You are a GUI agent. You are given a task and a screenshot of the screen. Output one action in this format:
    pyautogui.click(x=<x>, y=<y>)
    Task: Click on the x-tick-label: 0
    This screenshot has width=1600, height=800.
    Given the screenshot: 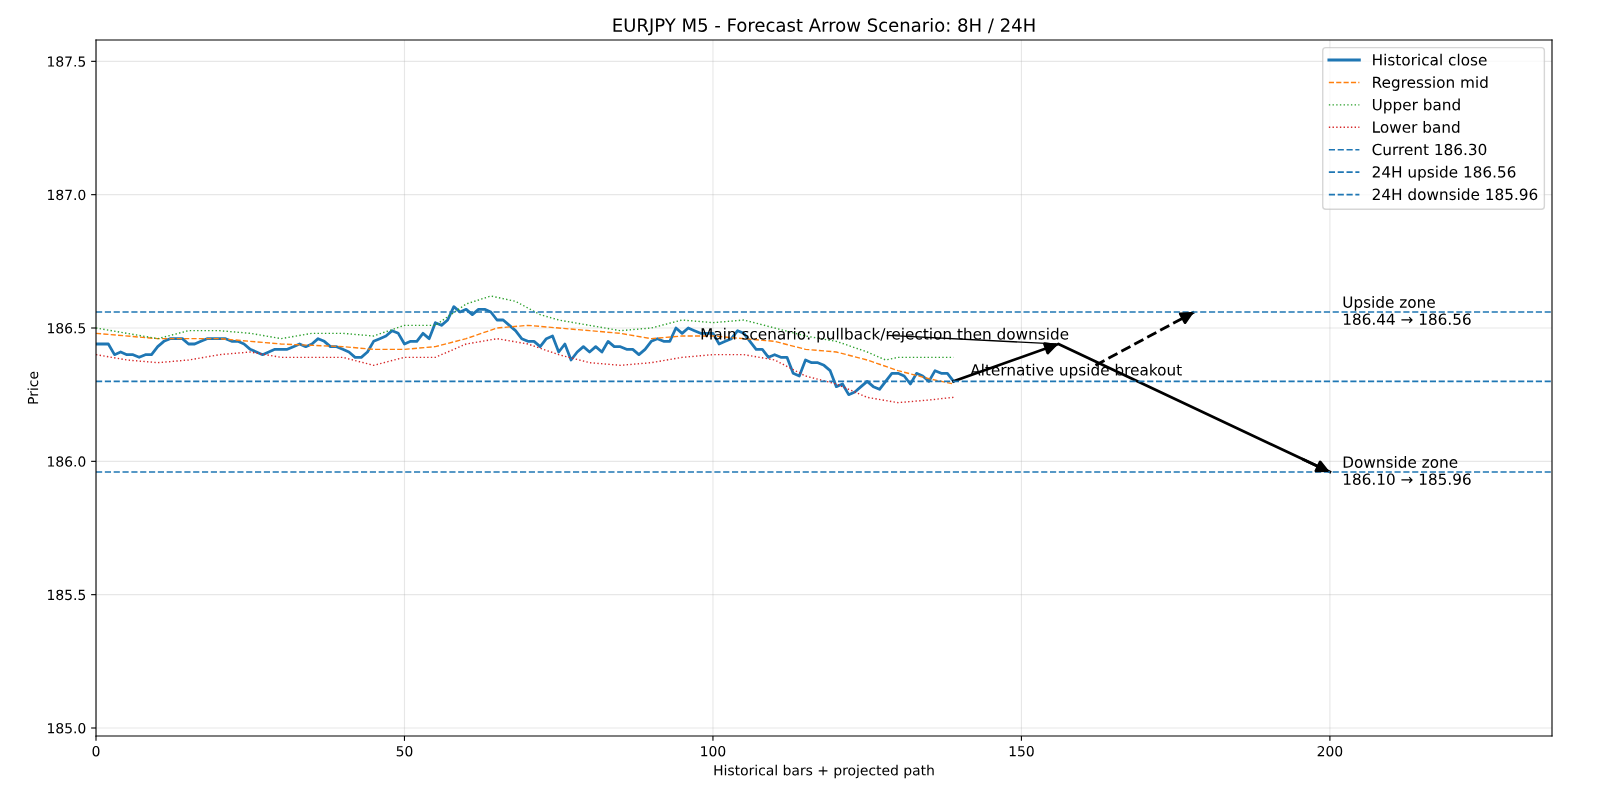 What is the action you would take?
    pyautogui.click(x=96, y=751)
    